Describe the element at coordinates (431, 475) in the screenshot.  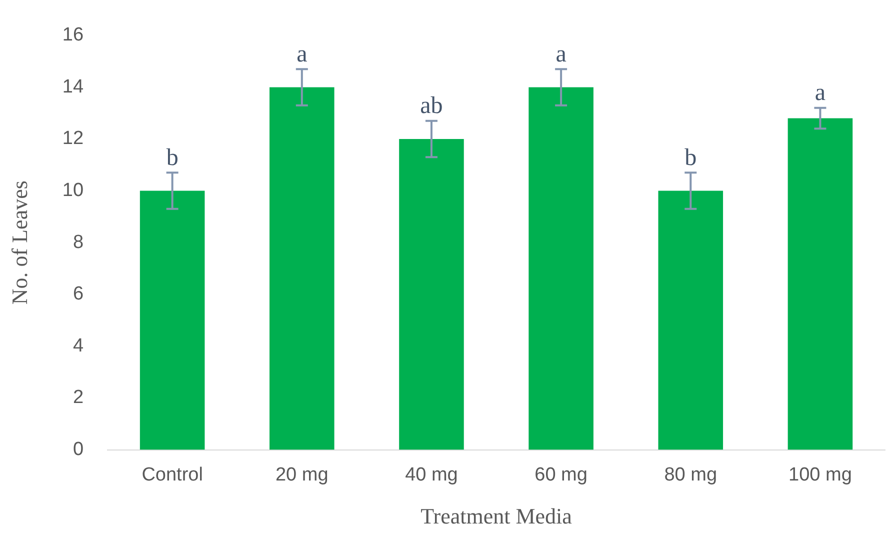
I see `x-tick-label: 40 mg` at that location.